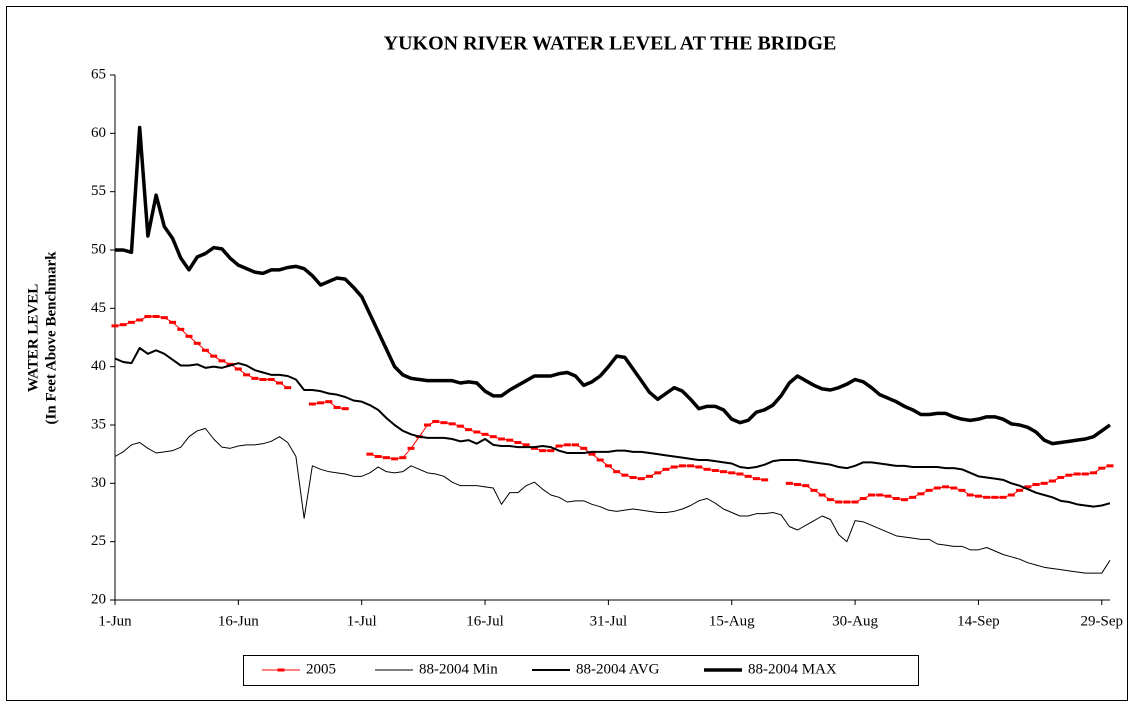 The width and height of the screenshot is (1135, 713). Describe the element at coordinates (33, 338) in the screenshot. I see `y-axis-label: WATER LEVEL` at that location.